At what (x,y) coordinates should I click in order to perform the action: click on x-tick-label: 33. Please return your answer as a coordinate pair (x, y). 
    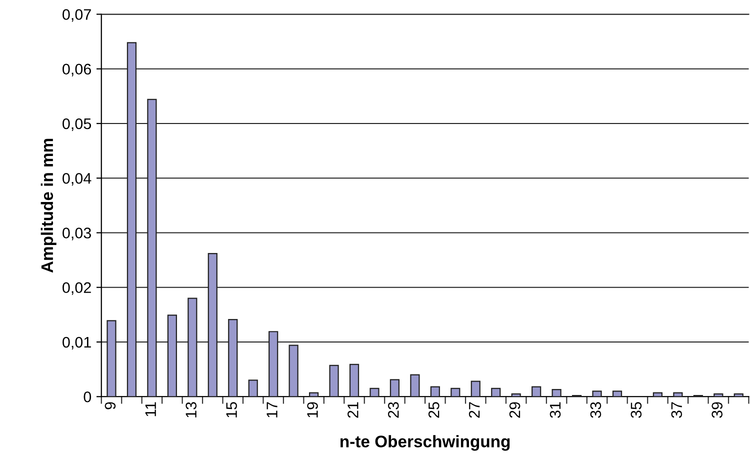
    Looking at the image, I should click on (596, 410).